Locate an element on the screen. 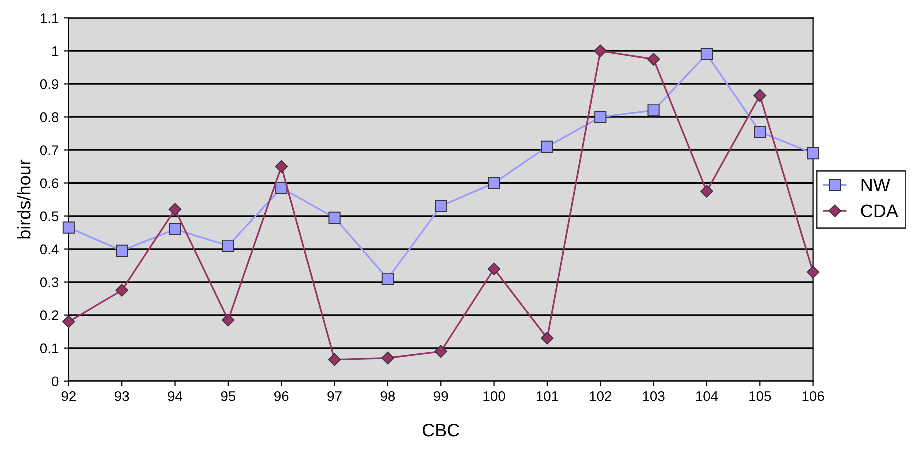 The image size is (919, 454). y-tick-label: 0.4 is located at coordinates (49, 249).